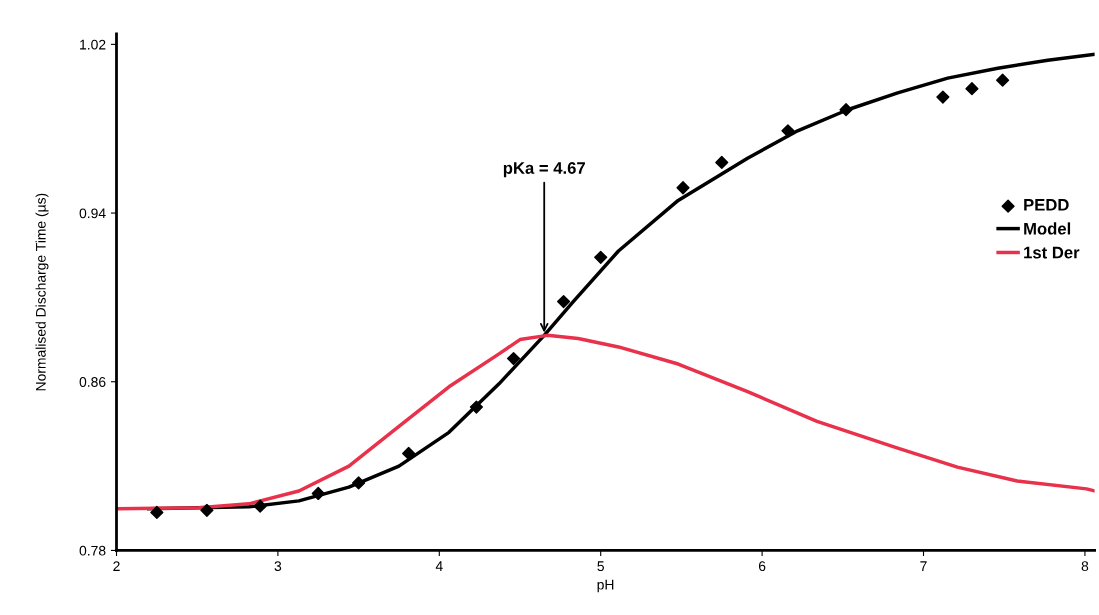 The width and height of the screenshot is (1099, 615). I want to click on y-tick-label: 0.86, so click(92, 382).